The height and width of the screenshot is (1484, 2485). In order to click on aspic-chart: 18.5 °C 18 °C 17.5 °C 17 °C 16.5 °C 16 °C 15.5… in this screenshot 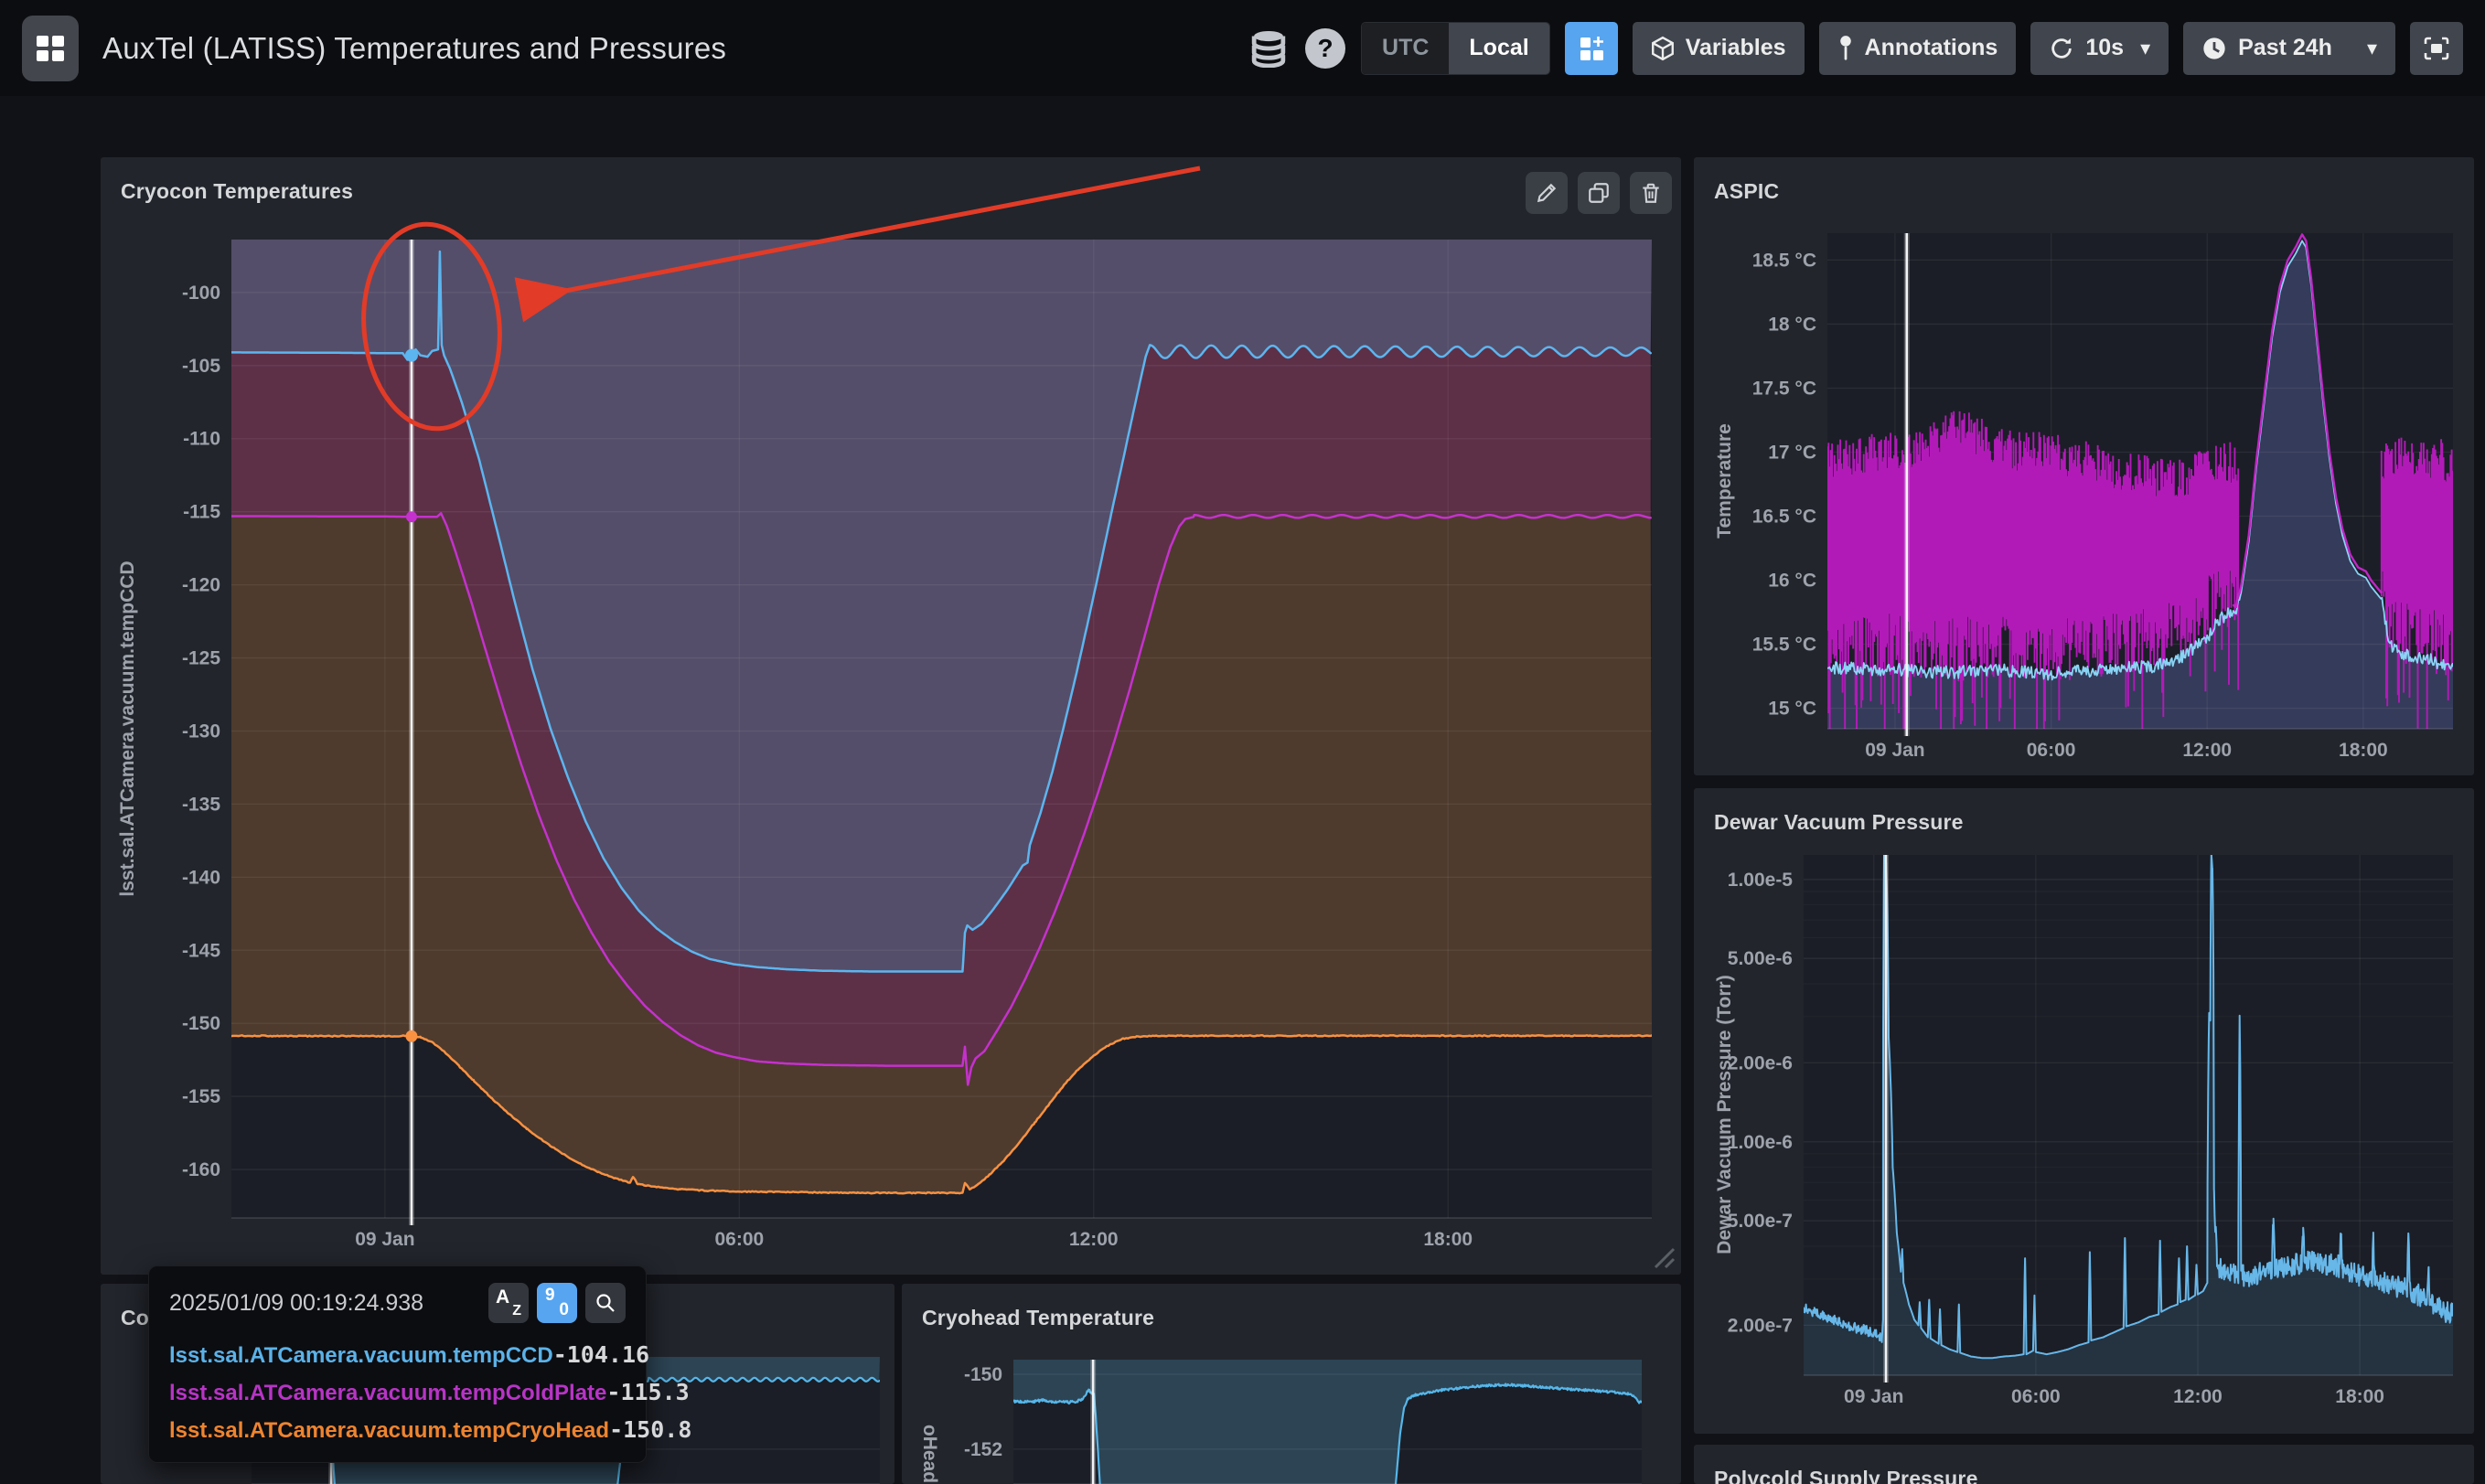, I will do `click(2084, 466)`.